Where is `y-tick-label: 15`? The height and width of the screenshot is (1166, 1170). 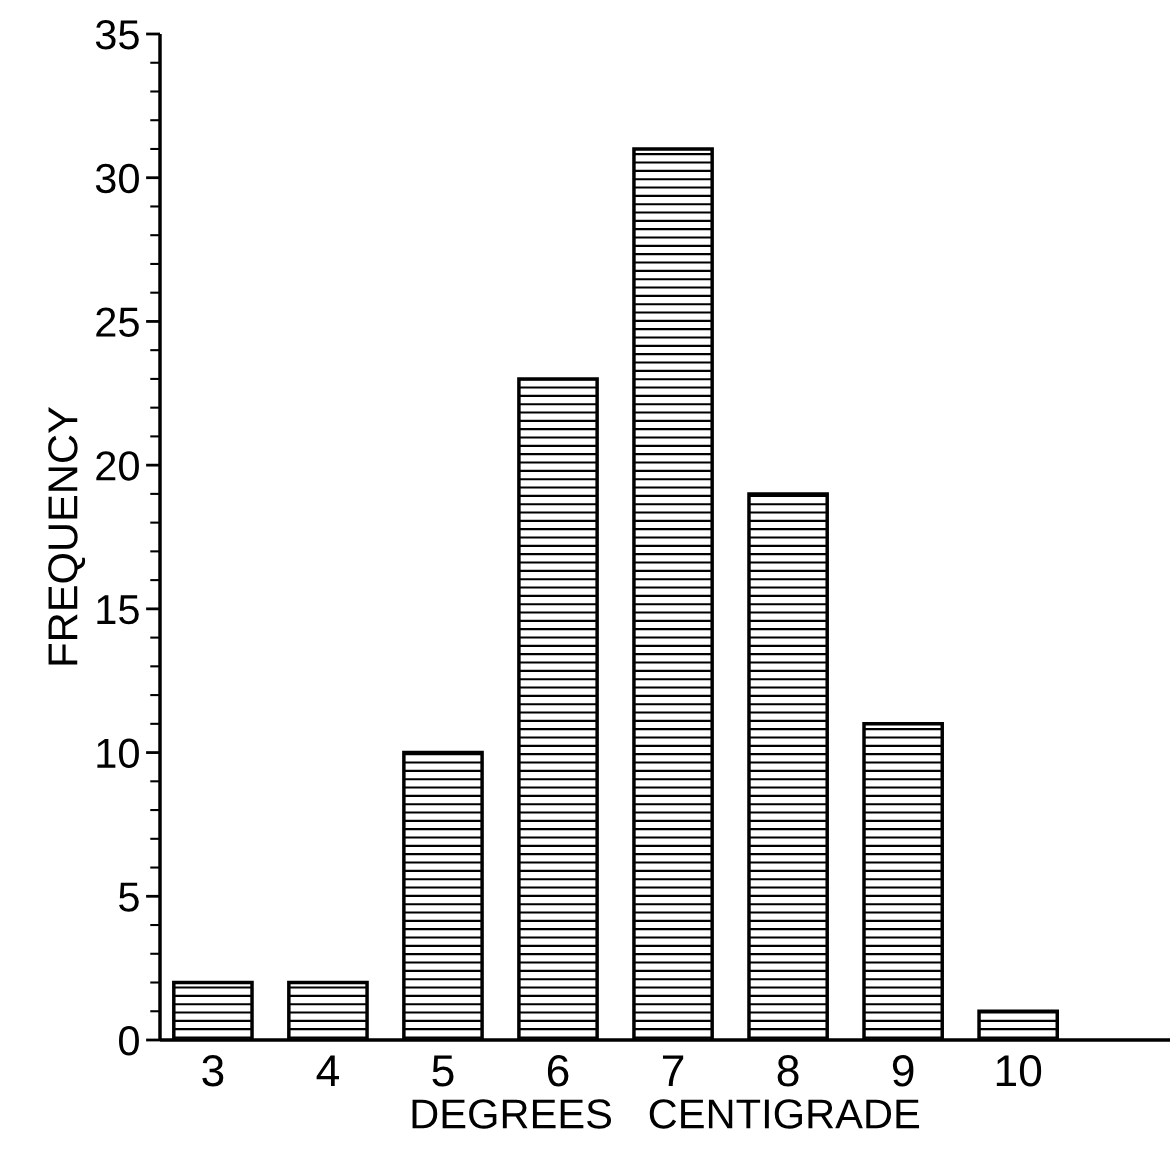
y-tick-label: 15 is located at coordinates (118, 610).